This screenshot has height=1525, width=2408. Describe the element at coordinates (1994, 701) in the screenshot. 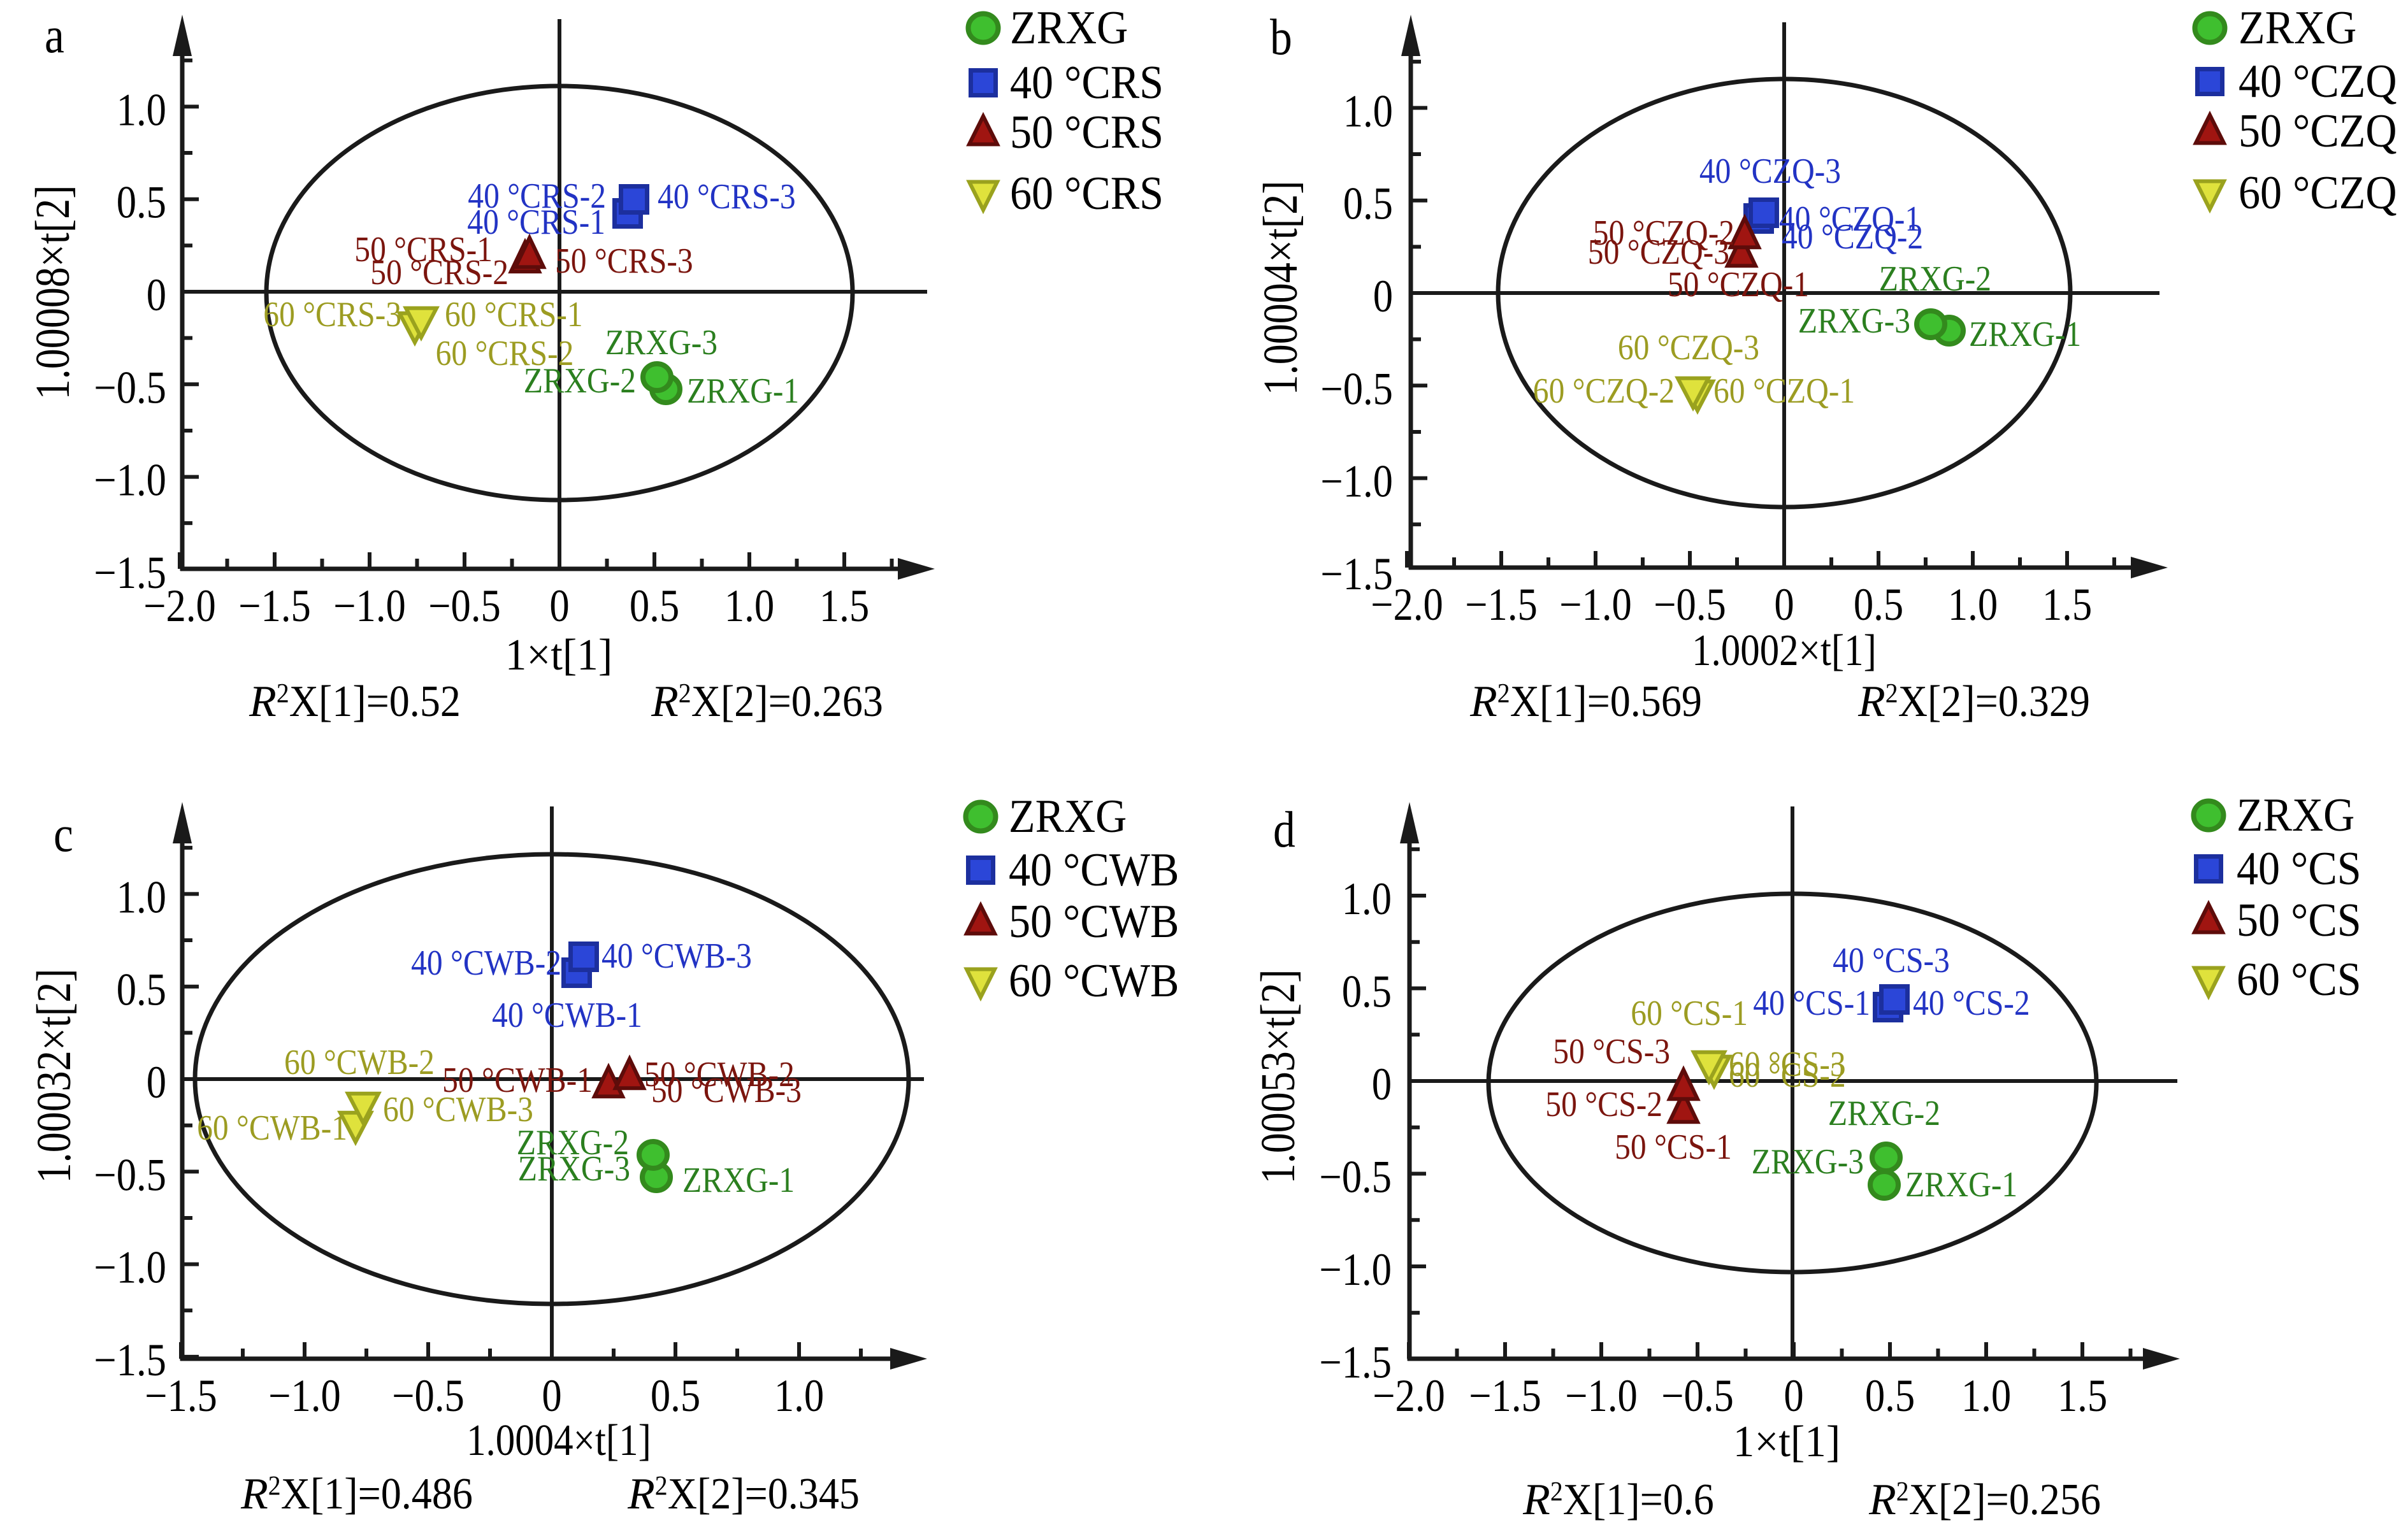

I see `svg-text: X[2]=0.329` at that location.